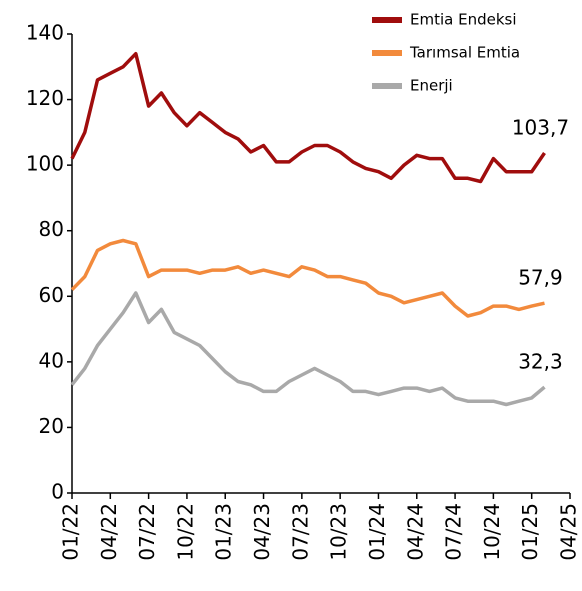 The height and width of the screenshot is (591, 582). What do you see at coordinates (530, 532) in the screenshot?
I see `x-tick-label: 01/25` at bounding box center [530, 532].